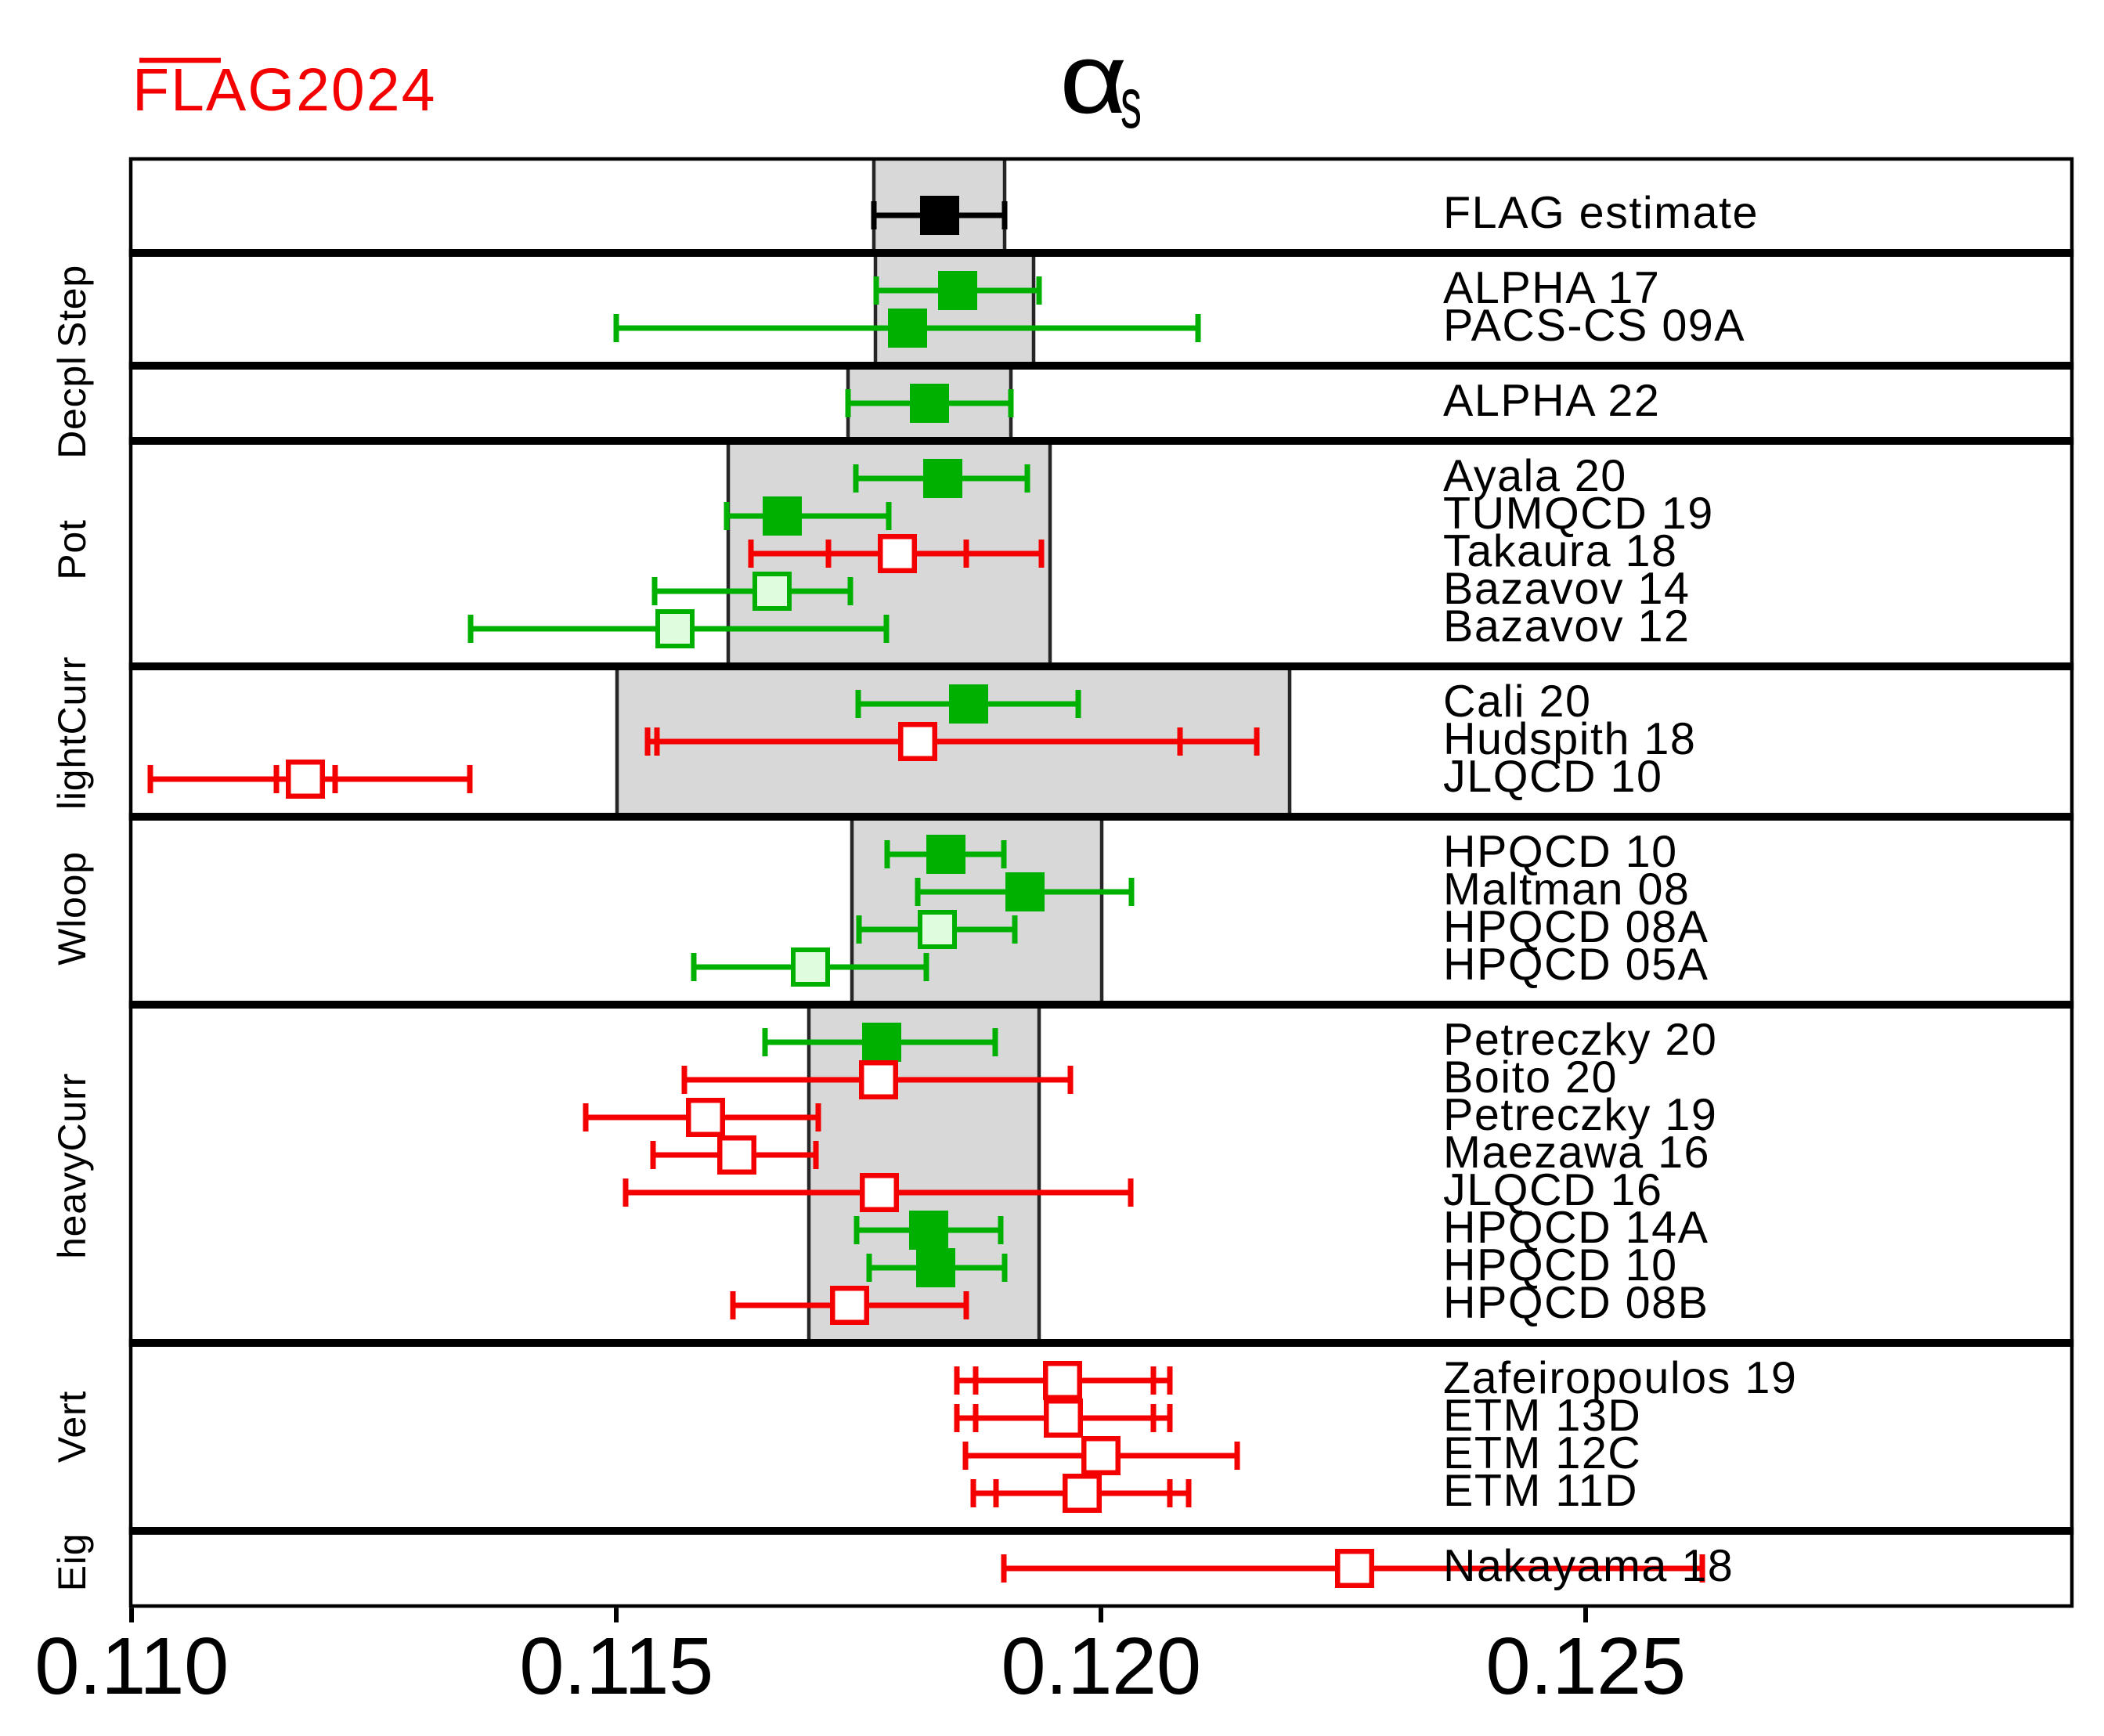 The image size is (2104, 1736). I want to click on svg-text: JLQCD 16, so click(1552, 1190).